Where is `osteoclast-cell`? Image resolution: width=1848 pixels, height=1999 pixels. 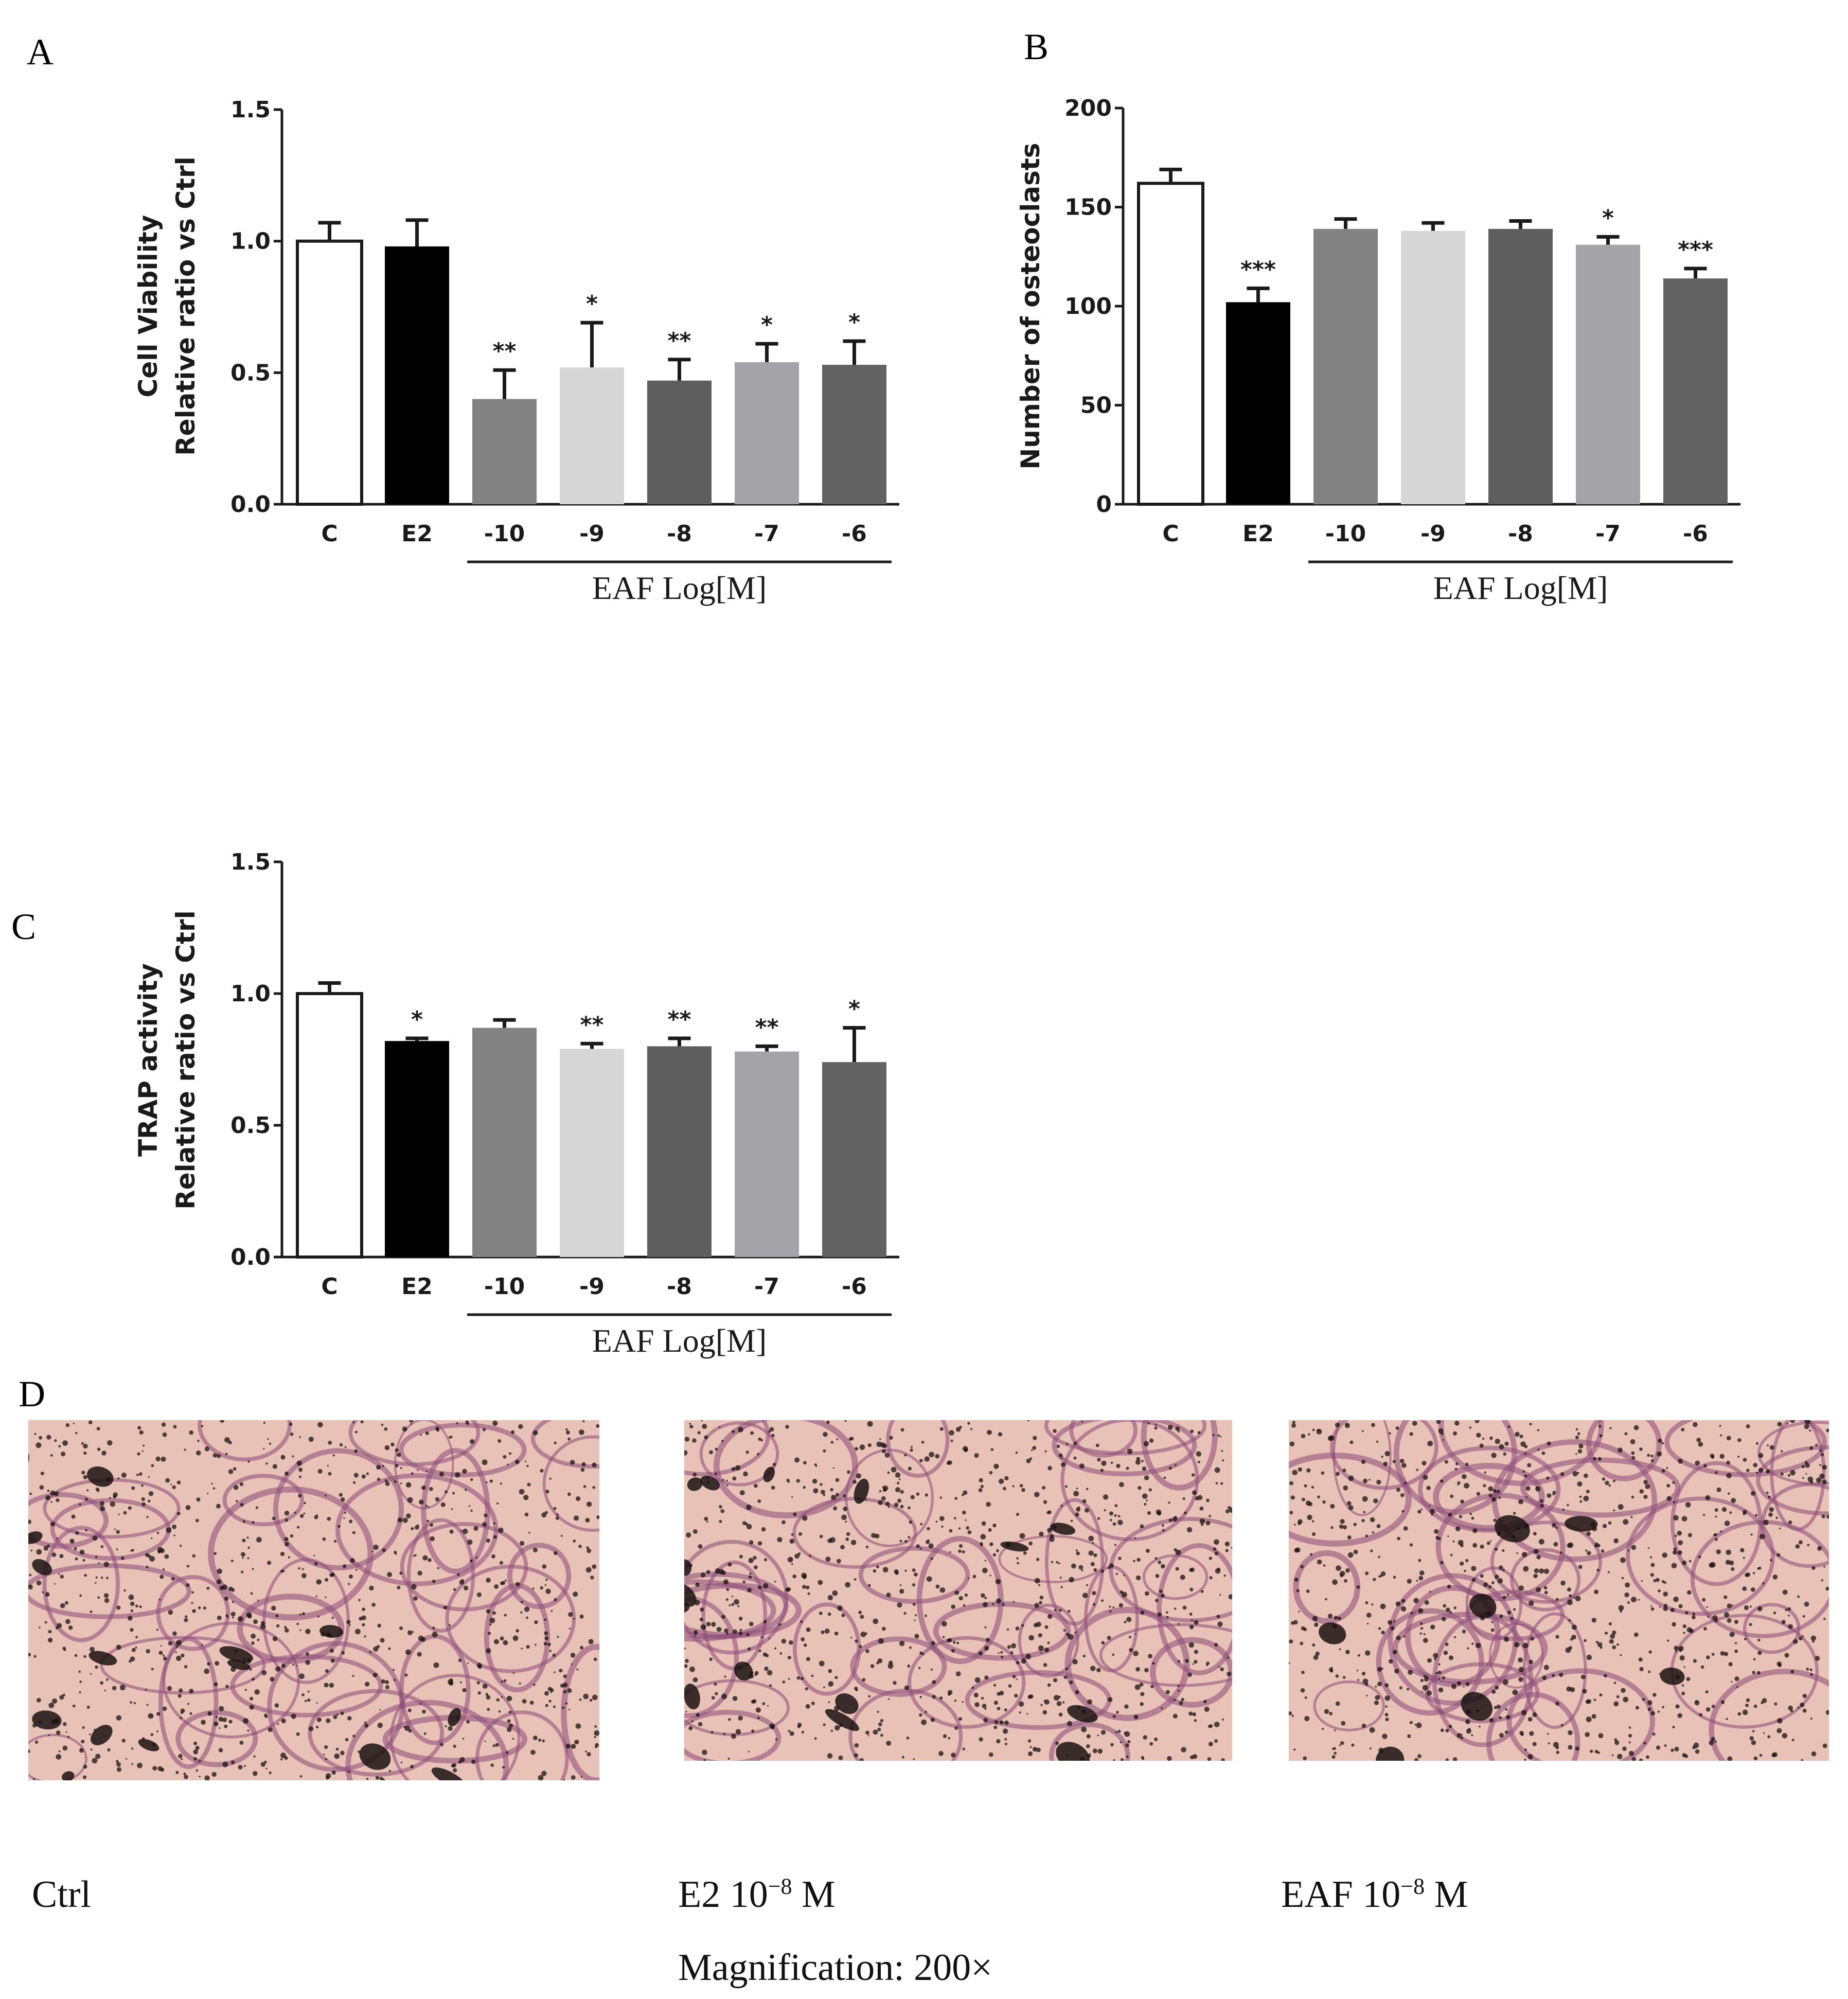 osteoclast-cell is located at coordinates (1127, 1663).